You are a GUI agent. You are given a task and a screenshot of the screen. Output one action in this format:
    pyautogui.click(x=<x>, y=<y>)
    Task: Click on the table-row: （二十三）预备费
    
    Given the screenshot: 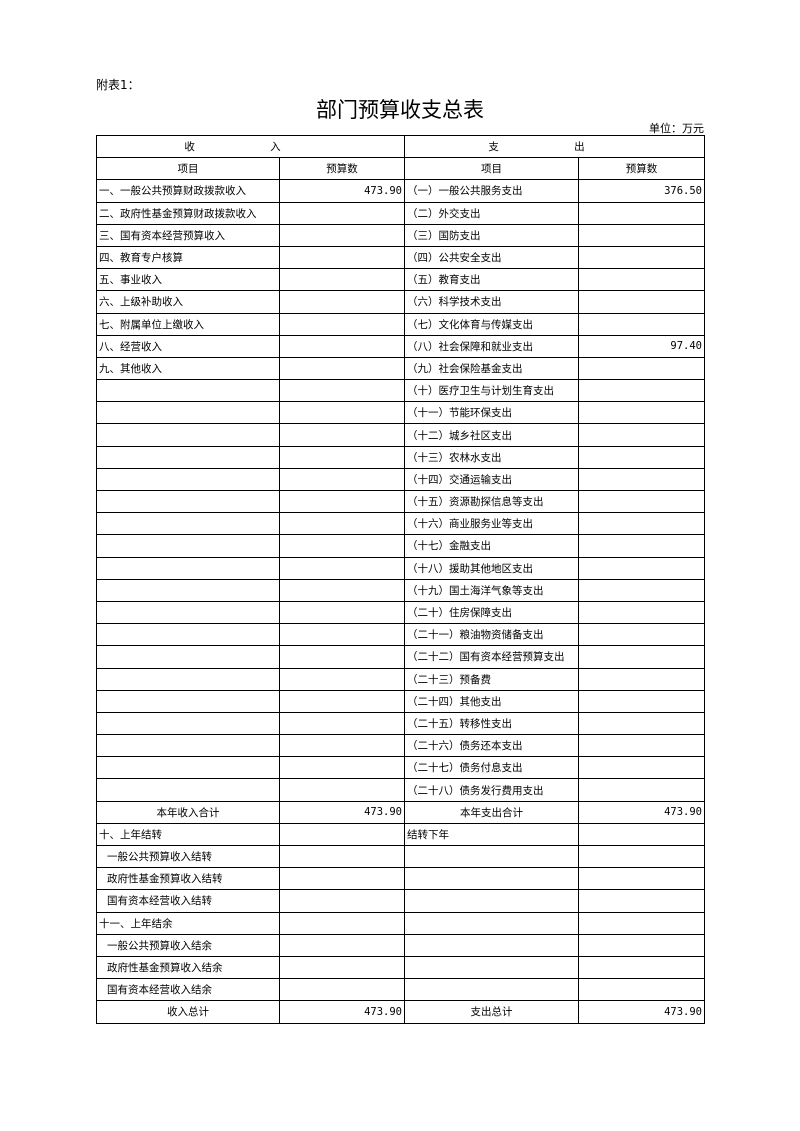 What is the action you would take?
    pyautogui.click(x=400, y=679)
    